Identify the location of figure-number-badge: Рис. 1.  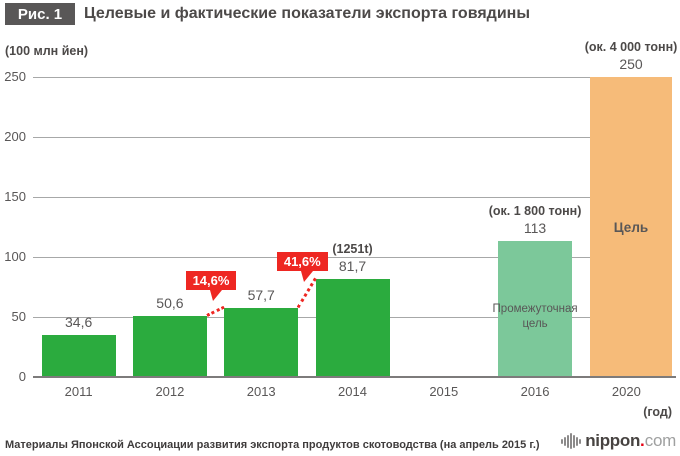
(40, 14).